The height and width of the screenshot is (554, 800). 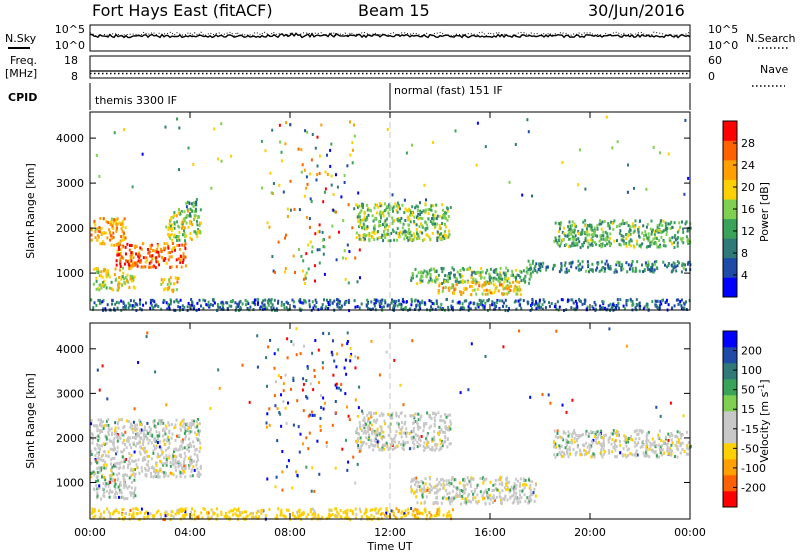 I want to click on freq-left-label-1: Freq., so click(x=23, y=60).